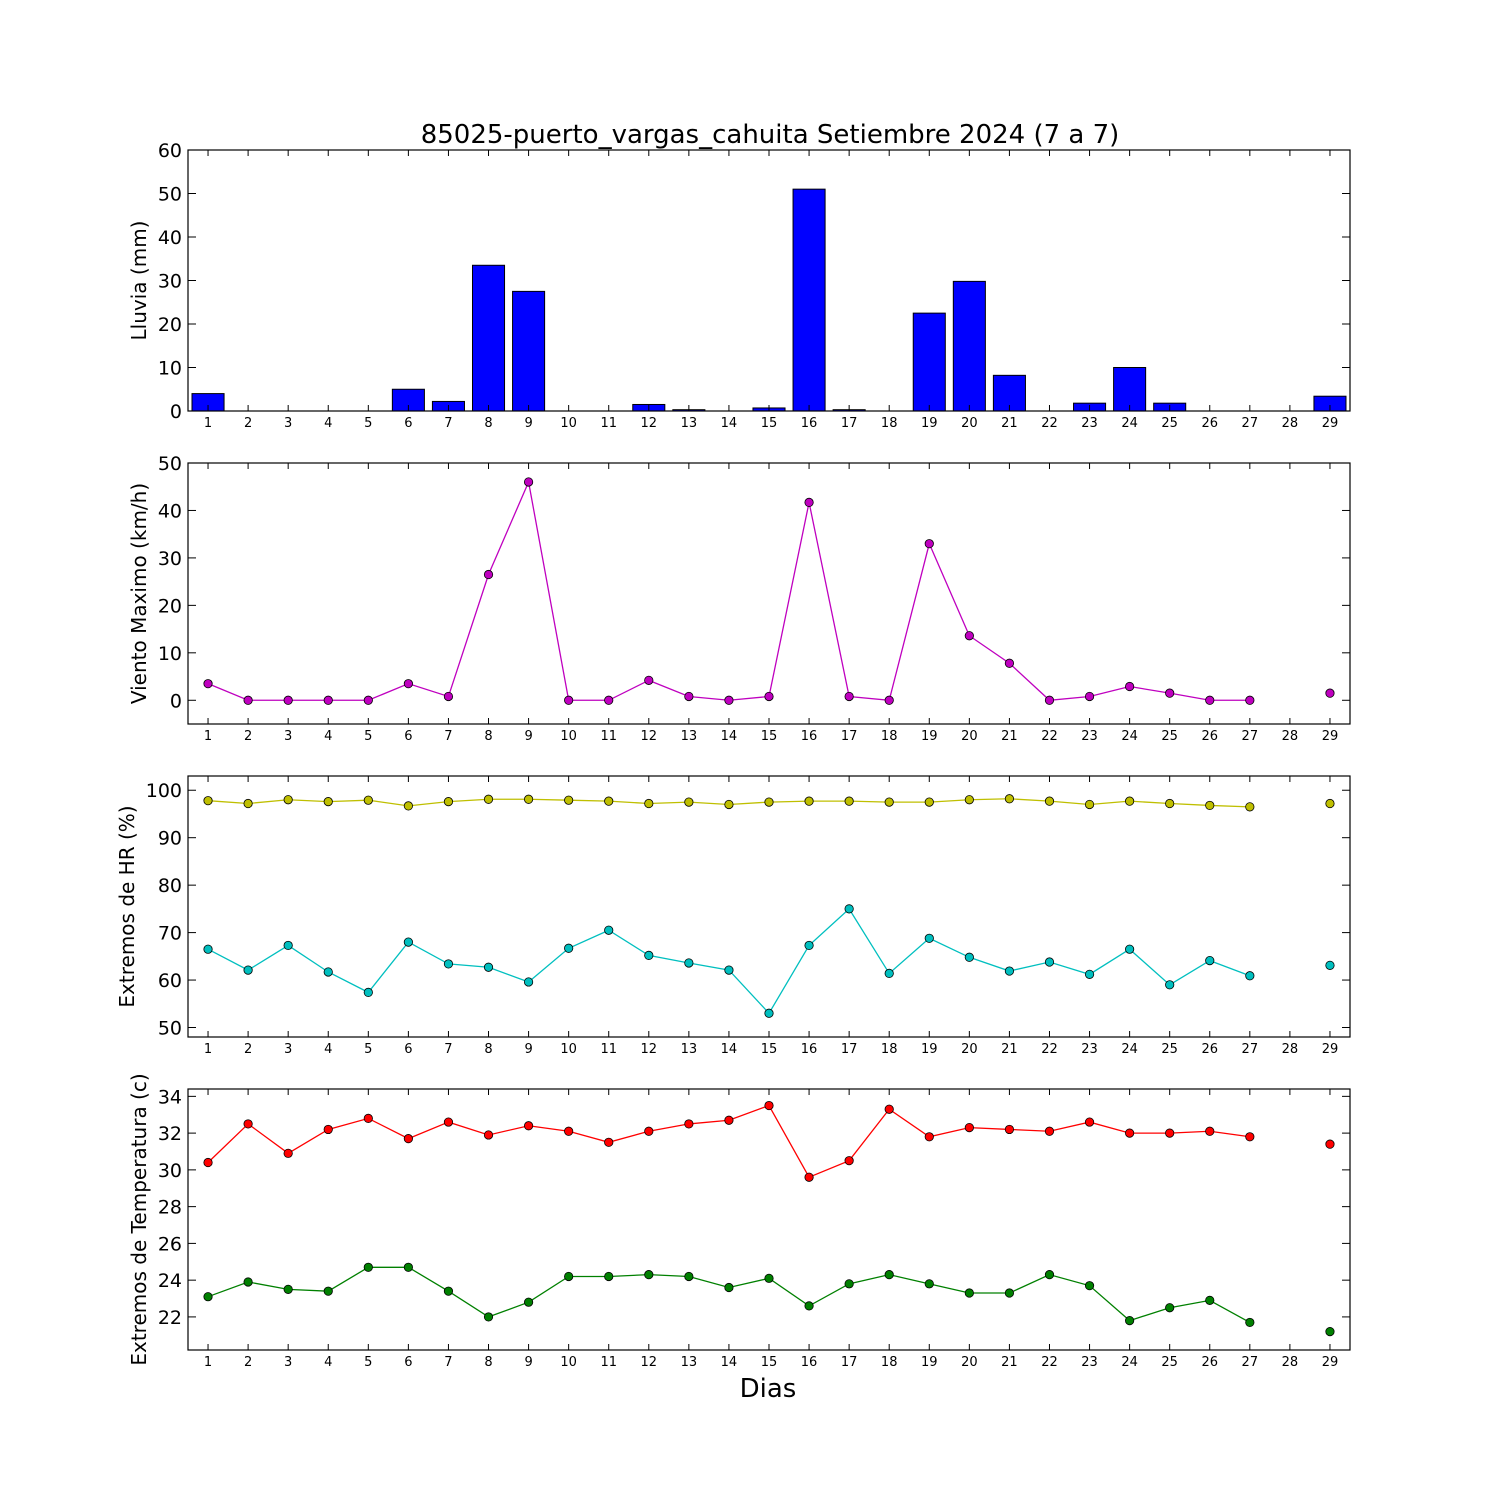 Image resolution: width=1500 pixels, height=1500 pixels. What do you see at coordinates (488, 1362) in the screenshot?
I see `x-tick-label: 8` at bounding box center [488, 1362].